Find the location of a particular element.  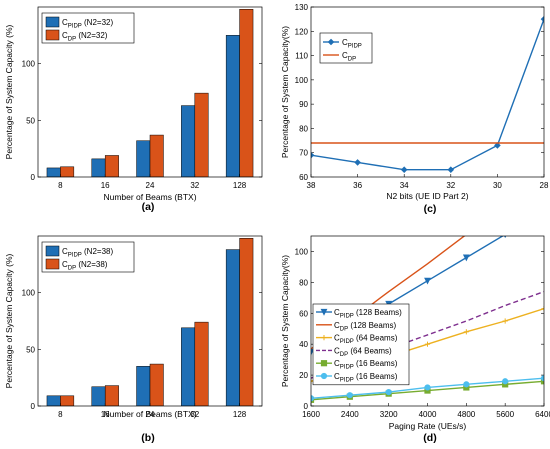

legend-label: CPIDP (N2=38) is located at coordinates (87, 253).